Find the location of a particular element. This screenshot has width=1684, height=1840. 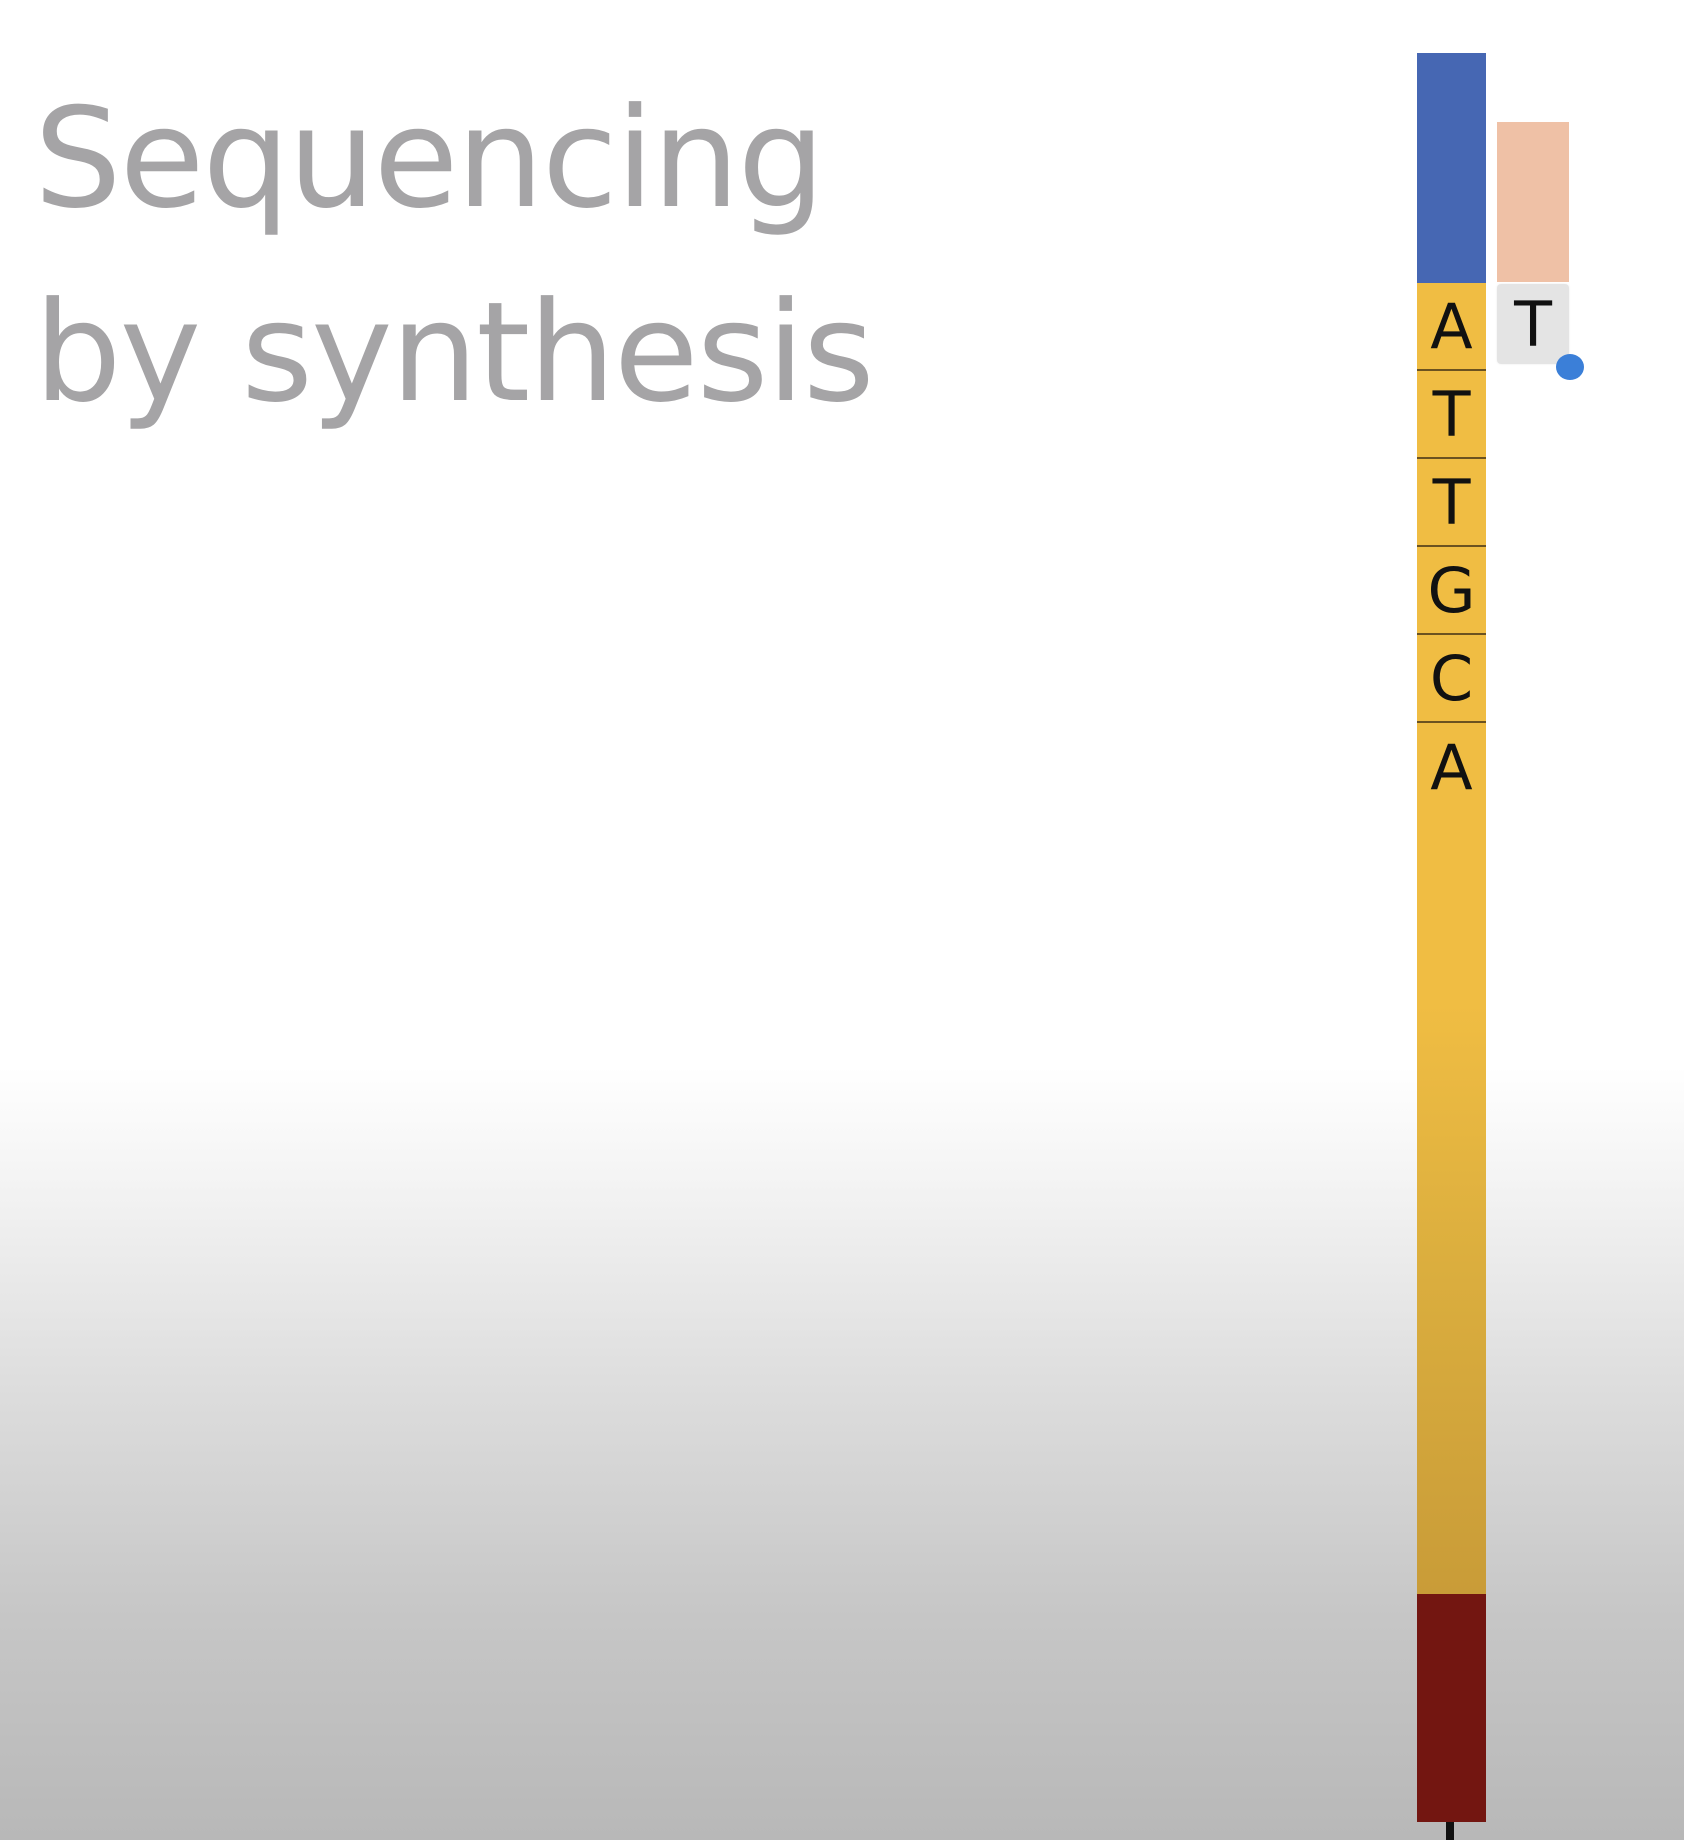

title-line-1: Sequencing is located at coordinates (429, 158).